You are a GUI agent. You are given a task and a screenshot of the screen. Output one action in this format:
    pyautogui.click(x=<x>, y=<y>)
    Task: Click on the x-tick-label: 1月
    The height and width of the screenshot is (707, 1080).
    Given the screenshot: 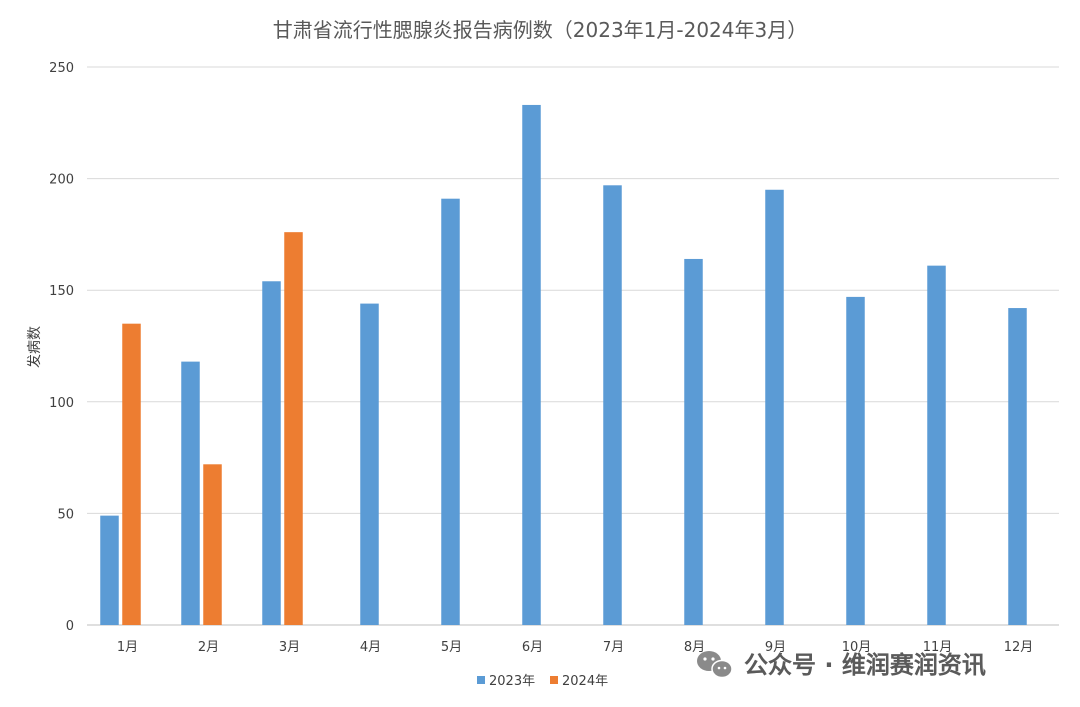 What is the action you would take?
    pyautogui.click(x=127, y=647)
    